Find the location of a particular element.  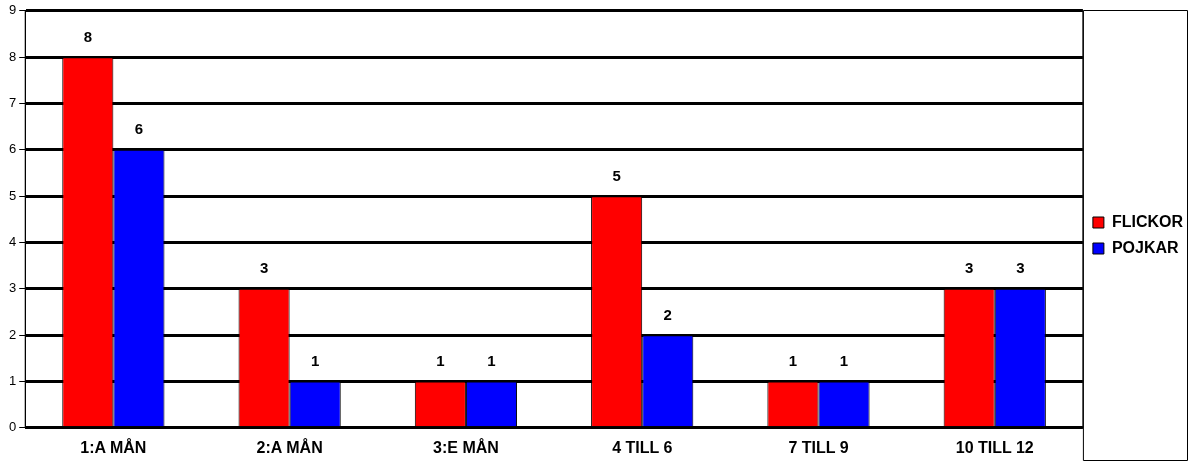

x-tick-label: 2:A MÅN is located at coordinates (289, 446).